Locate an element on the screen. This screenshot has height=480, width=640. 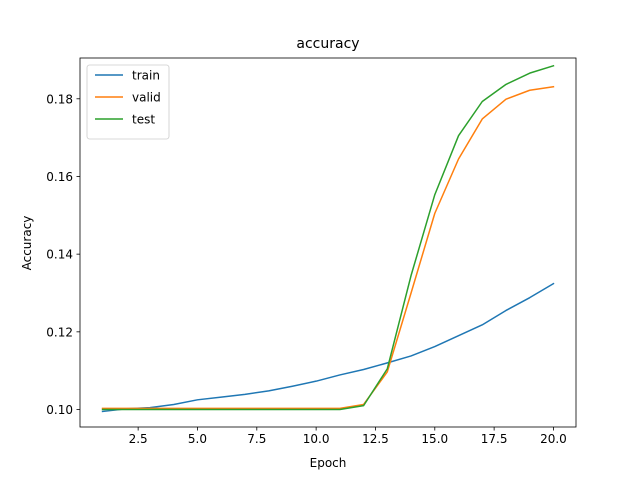
x-tick-label: 12.5 is located at coordinates (375, 439).